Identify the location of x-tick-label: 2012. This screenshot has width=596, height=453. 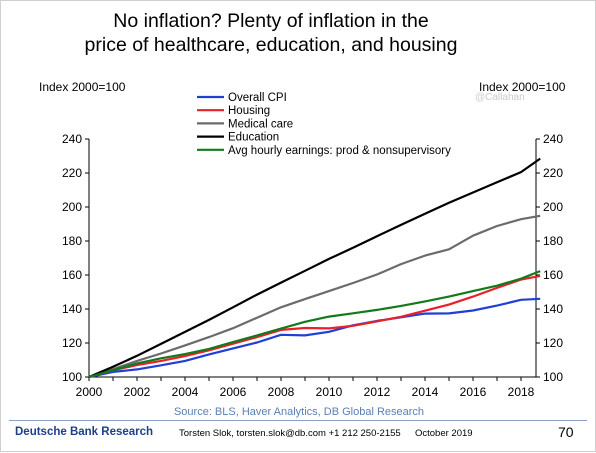
(377, 392).